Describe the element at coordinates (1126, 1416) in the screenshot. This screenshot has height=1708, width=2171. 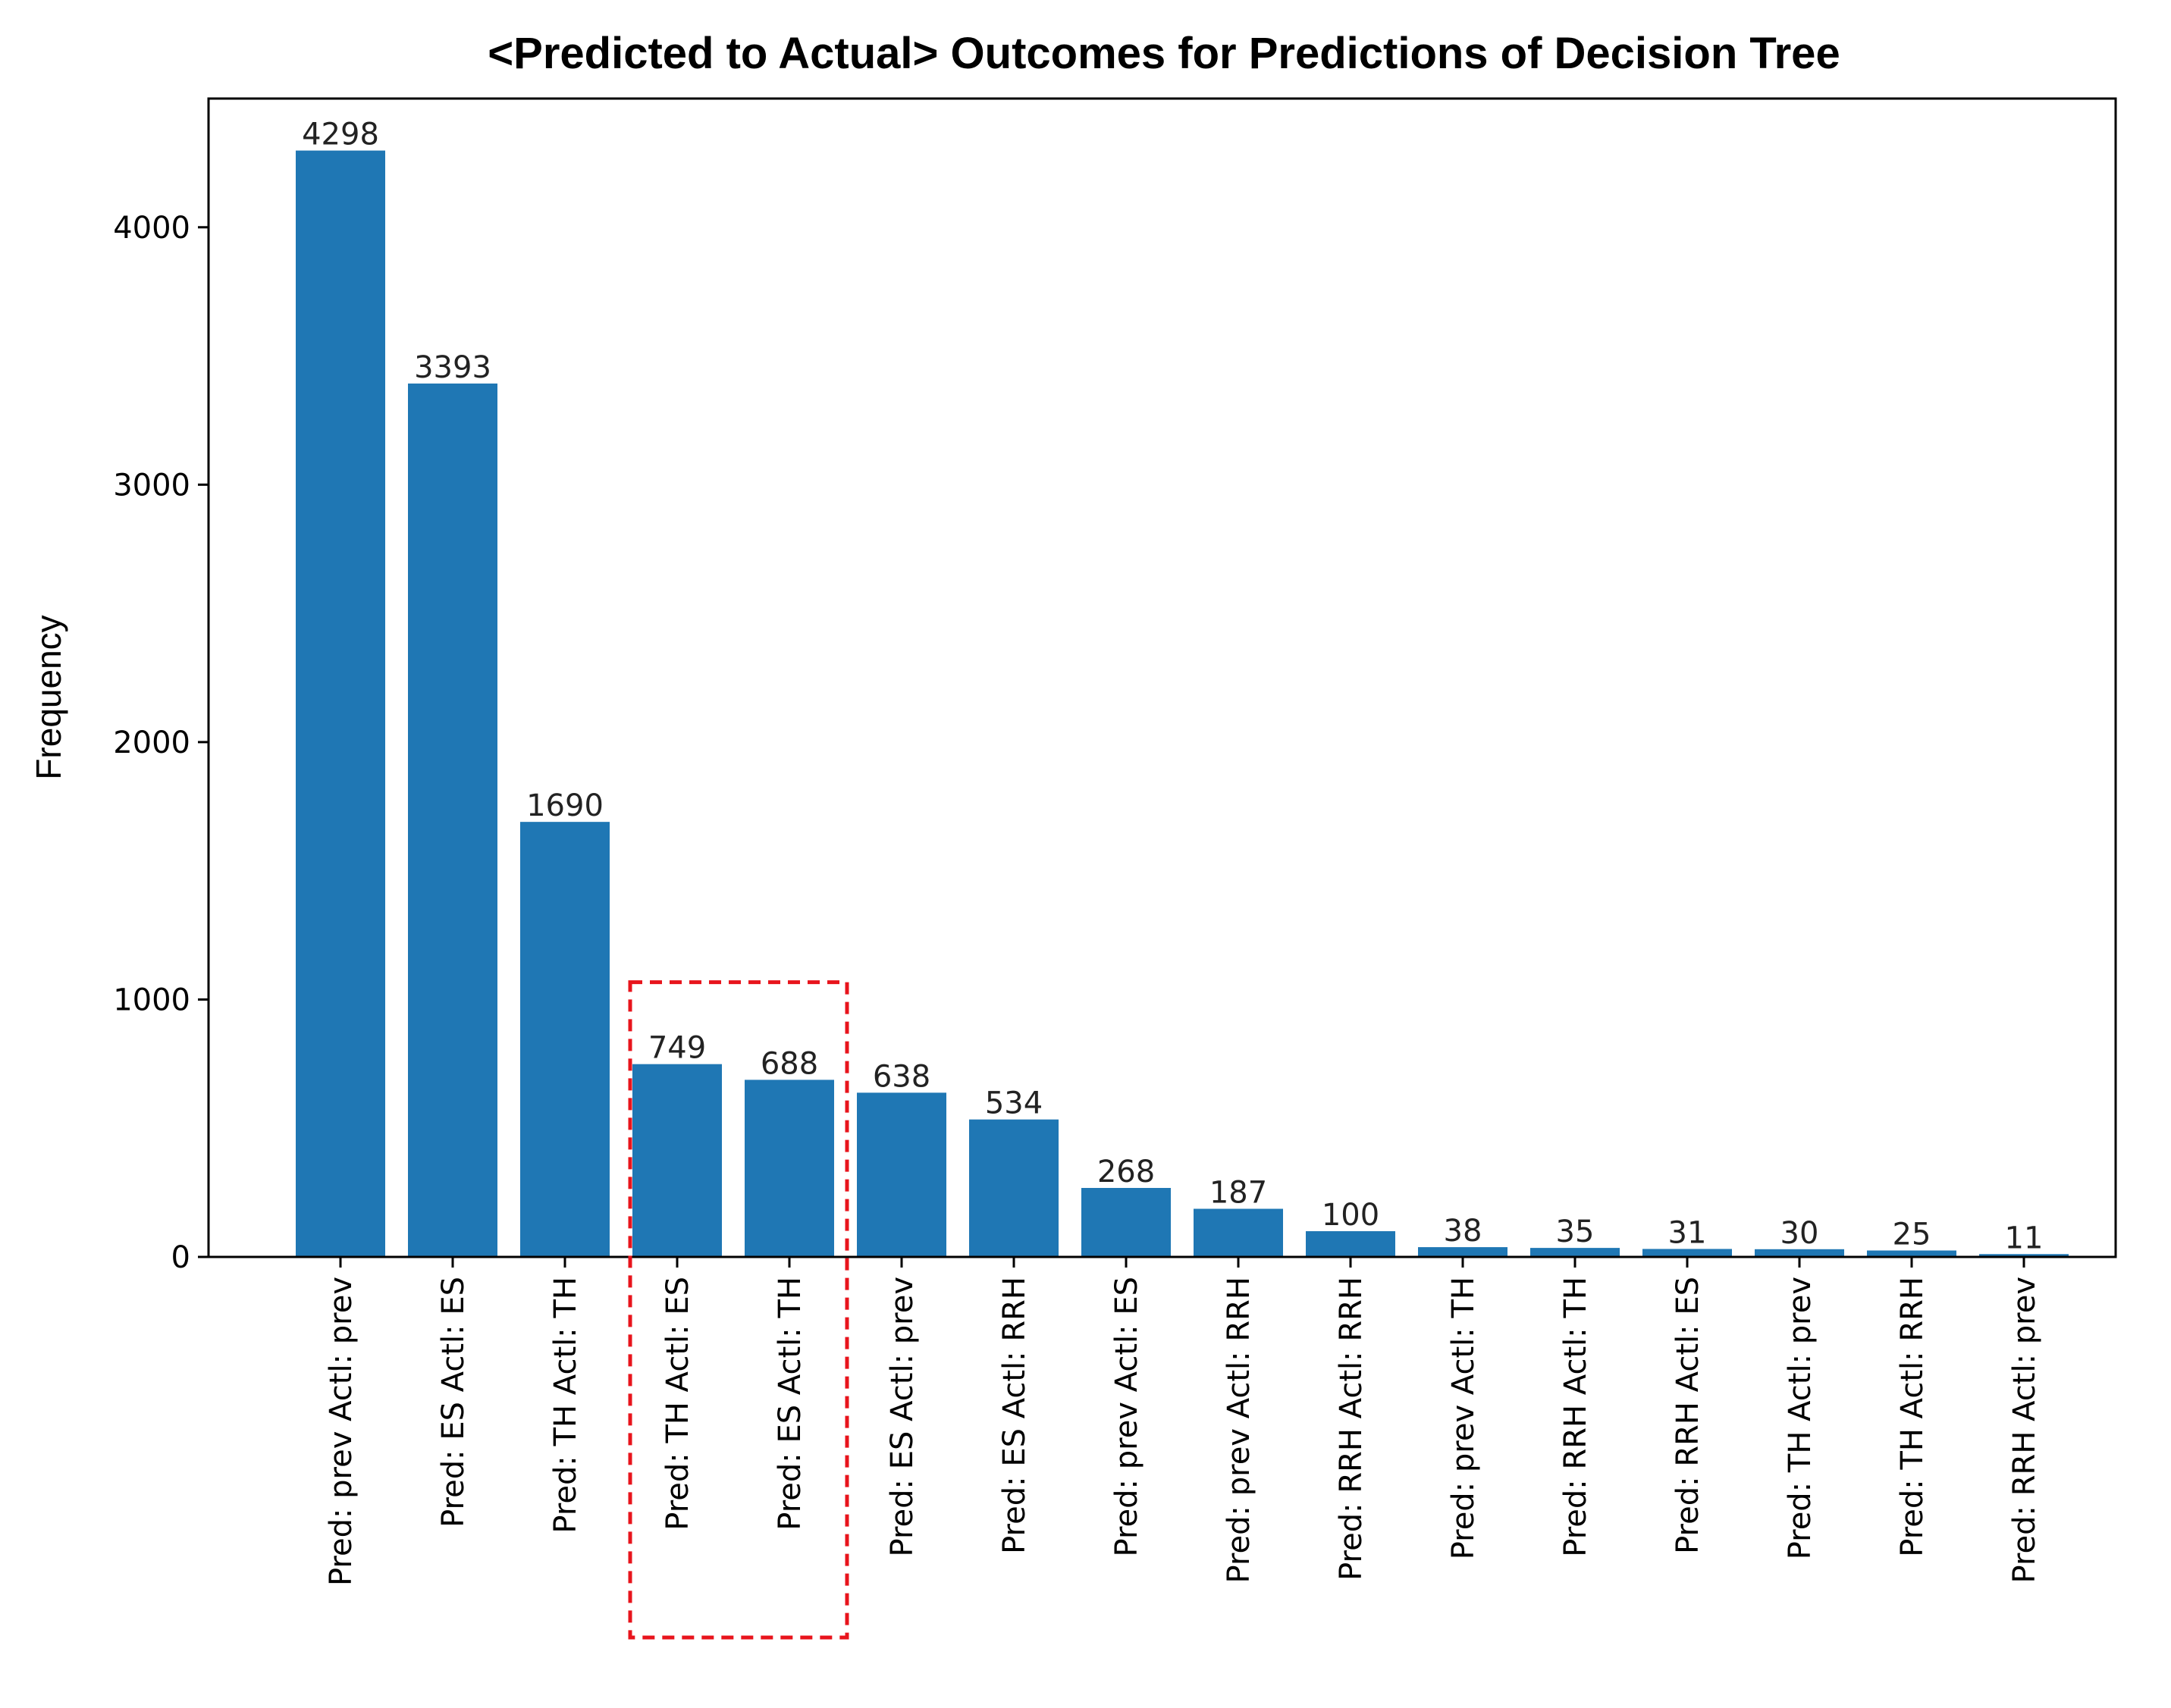
I see `x-tick-label: Pred: prev Actl: ES` at that location.